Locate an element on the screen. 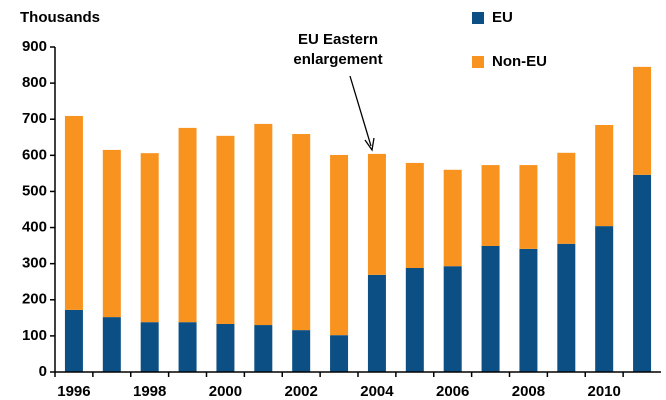  y-tick-label: 600 is located at coordinates (34, 154).